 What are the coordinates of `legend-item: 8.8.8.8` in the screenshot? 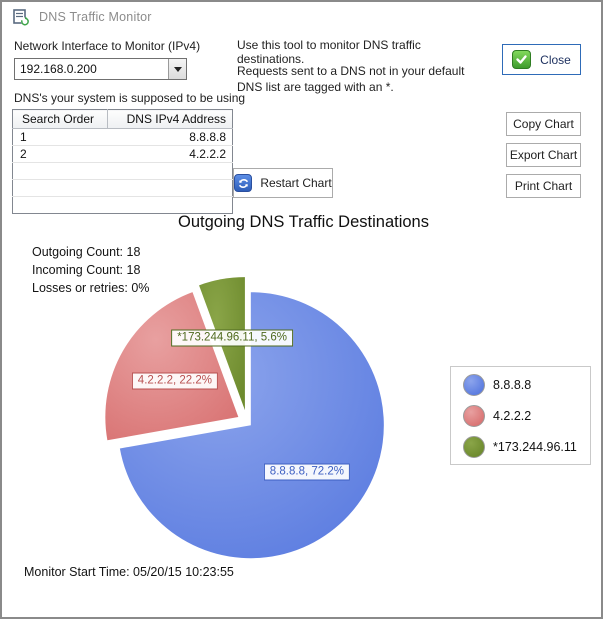 It's located at (526, 384).